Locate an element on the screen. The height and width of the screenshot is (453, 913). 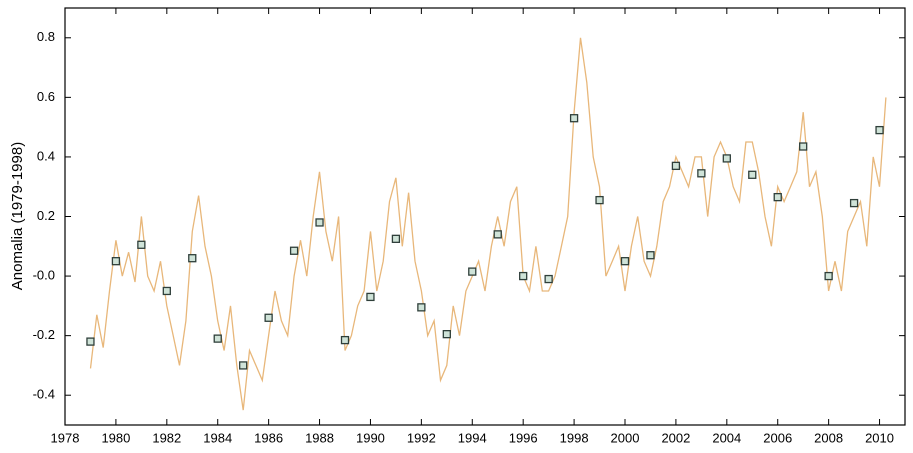
x-tick-label: 1992 is located at coordinates (421, 437).